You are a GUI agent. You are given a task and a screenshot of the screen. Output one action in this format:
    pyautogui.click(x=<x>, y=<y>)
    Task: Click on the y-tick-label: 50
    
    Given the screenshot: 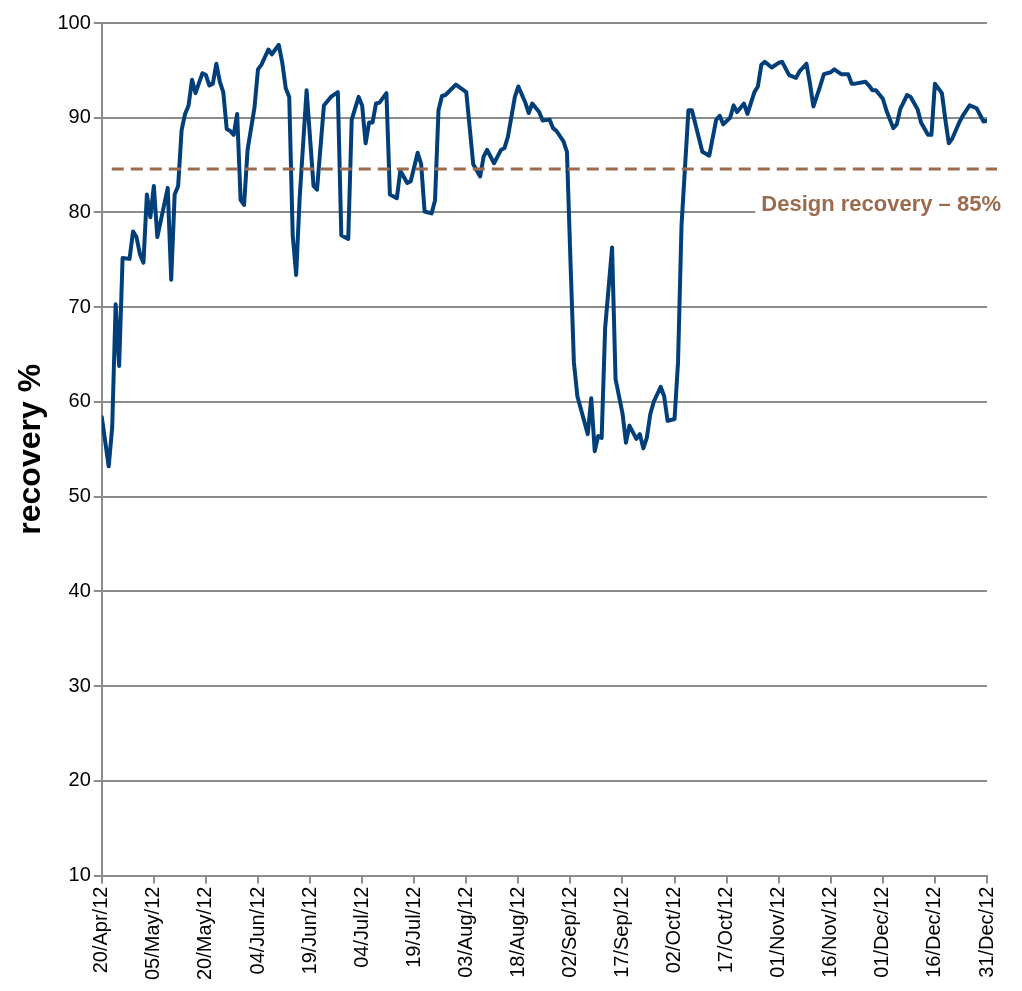 What is the action you would take?
    pyautogui.click(x=79, y=495)
    